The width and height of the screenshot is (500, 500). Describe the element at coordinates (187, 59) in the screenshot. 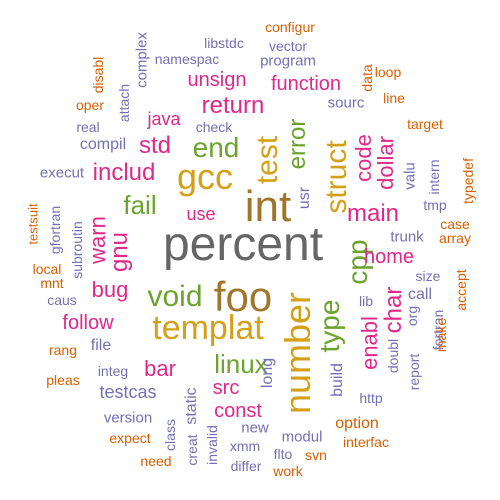

I see `word-namespac: namespac` at that location.